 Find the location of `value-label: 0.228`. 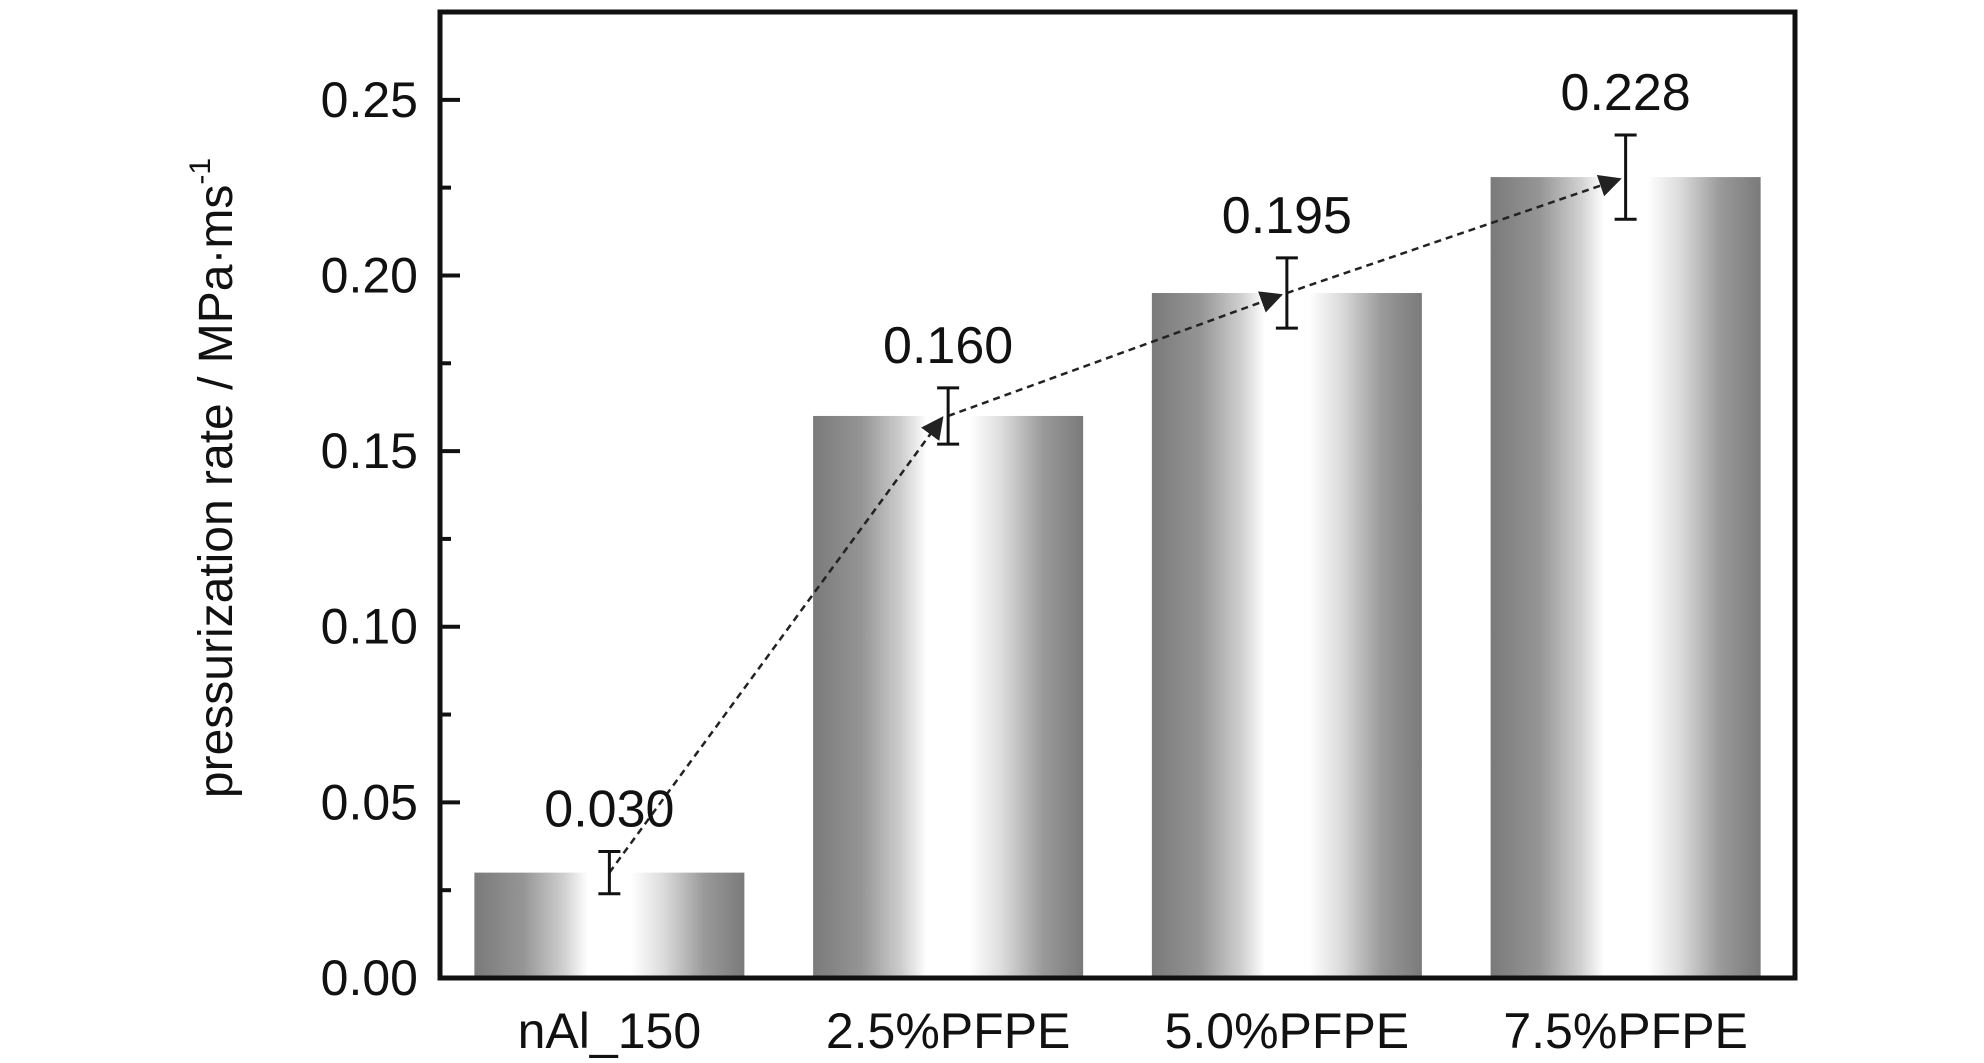

value-label: 0.228 is located at coordinates (1626, 93).